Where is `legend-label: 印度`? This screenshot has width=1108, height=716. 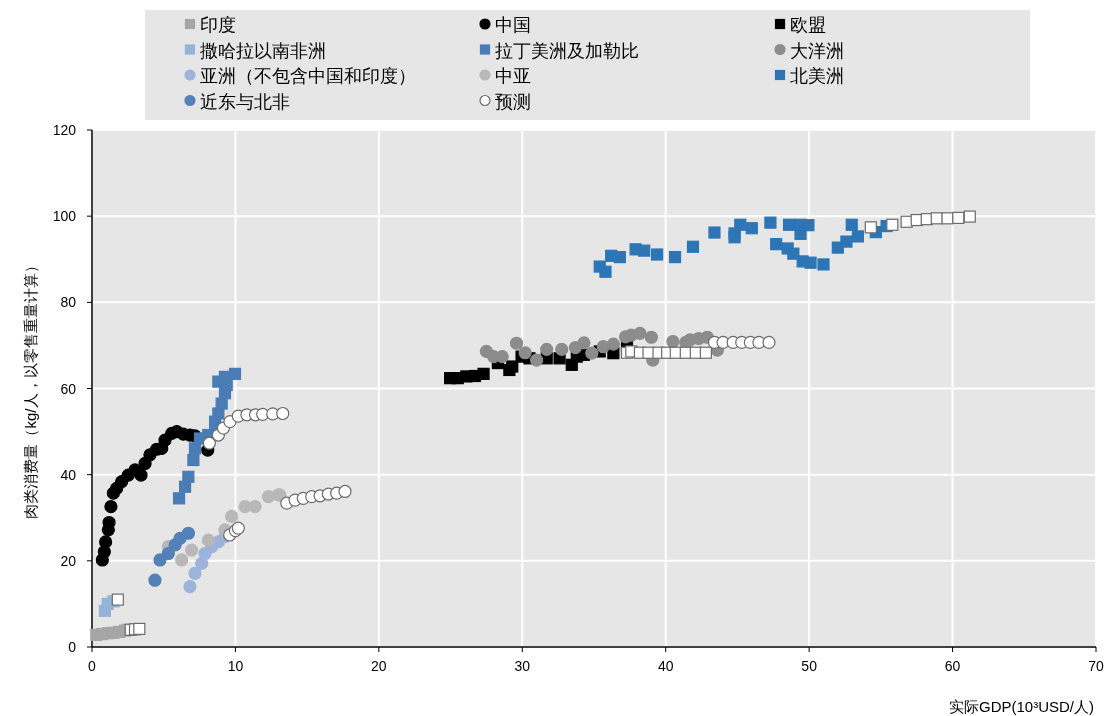
legend-label: 印度 is located at coordinates (218, 25).